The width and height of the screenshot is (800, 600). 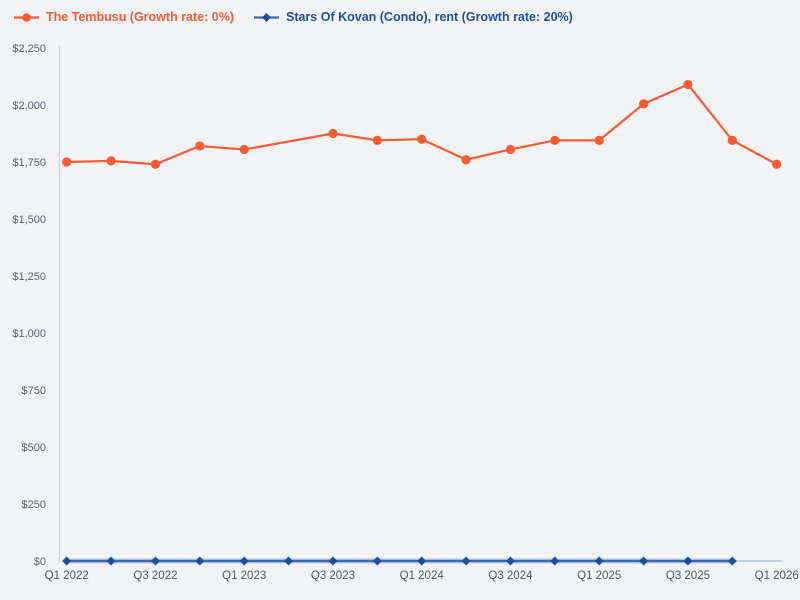 What do you see at coordinates (40, 562) in the screenshot?
I see `y-axis-tick-label: $0` at bounding box center [40, 562].